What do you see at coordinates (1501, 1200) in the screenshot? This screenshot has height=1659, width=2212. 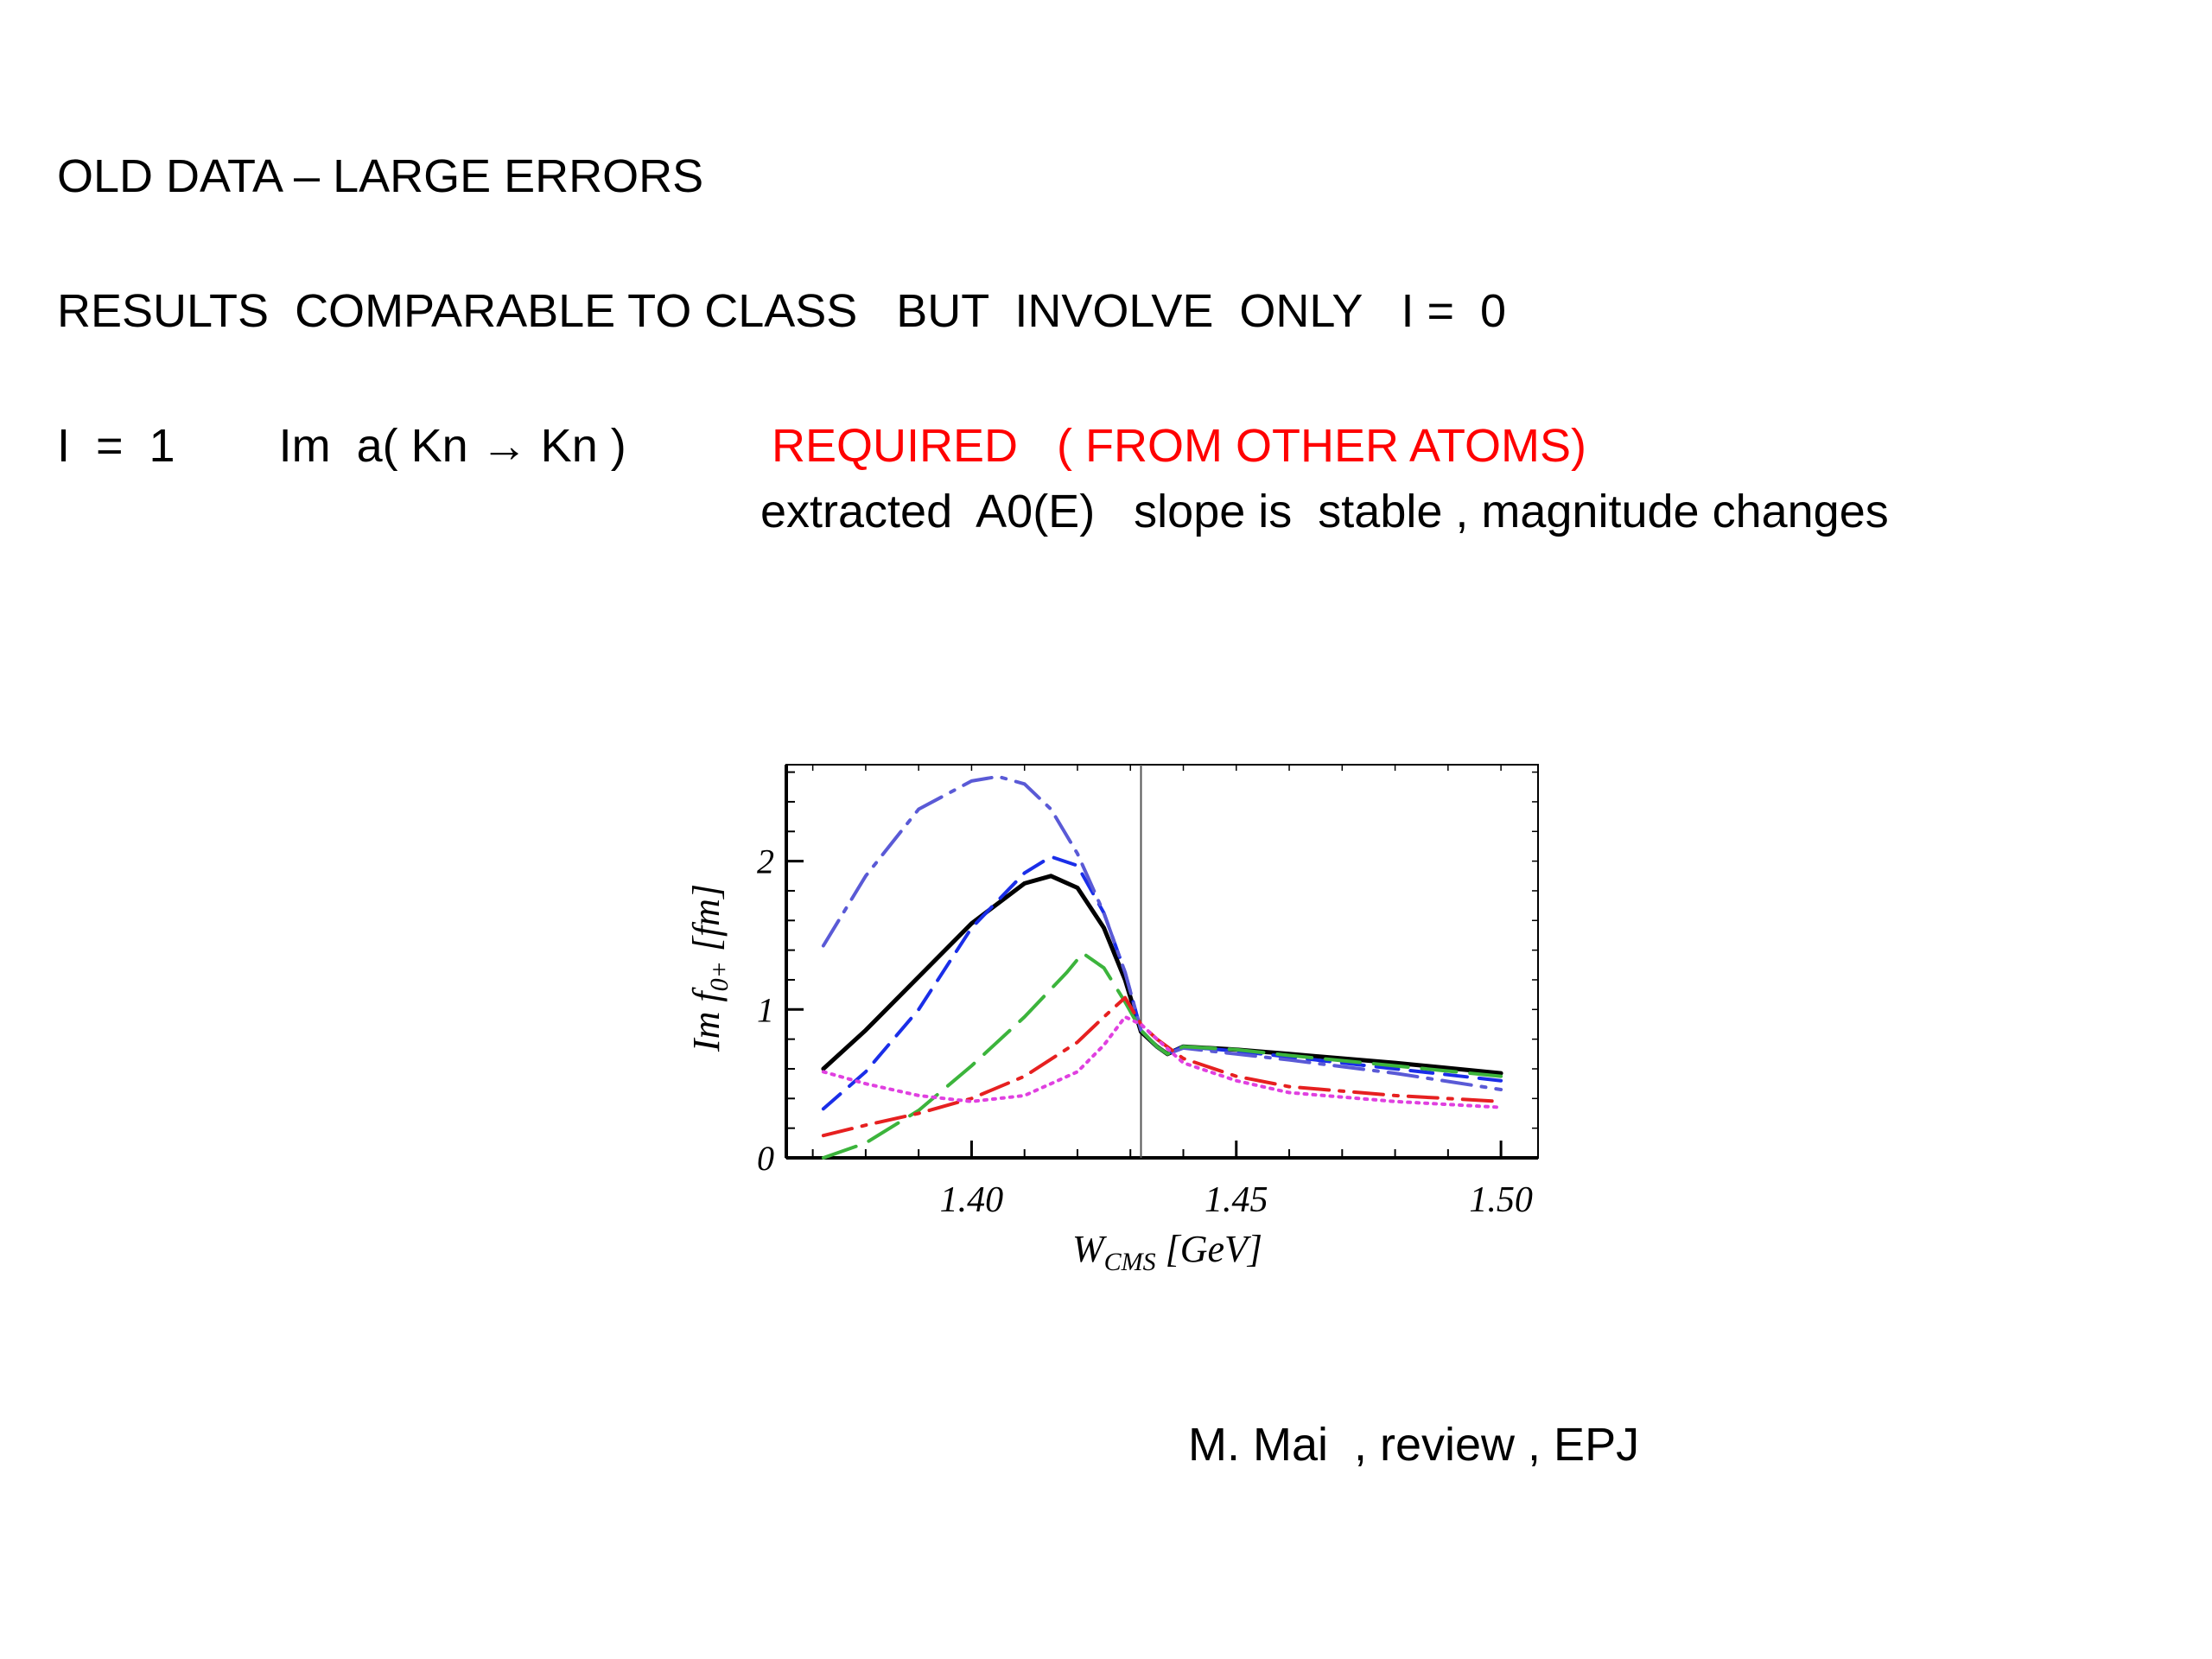 I see `x-tick-label: 1.50` at bounding box center [1501, 1200].